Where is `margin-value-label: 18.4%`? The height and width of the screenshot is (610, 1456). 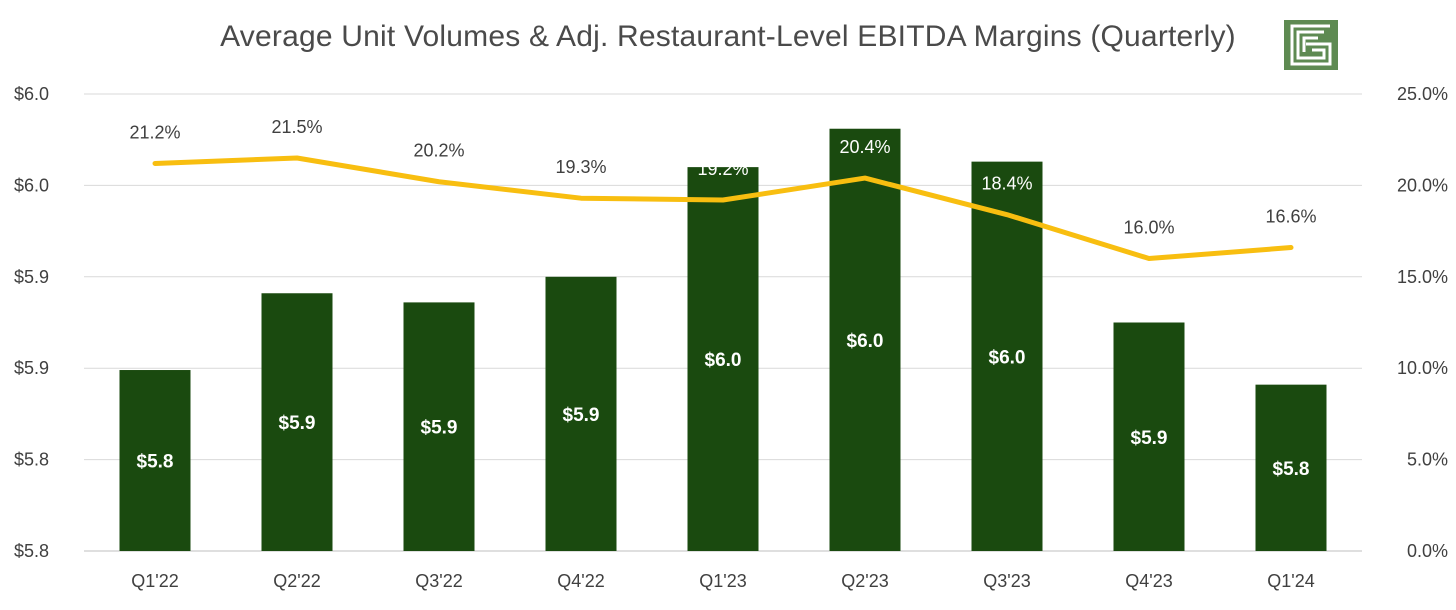 margin-value-label: 18.4% is located at coordinates (1006, 184).